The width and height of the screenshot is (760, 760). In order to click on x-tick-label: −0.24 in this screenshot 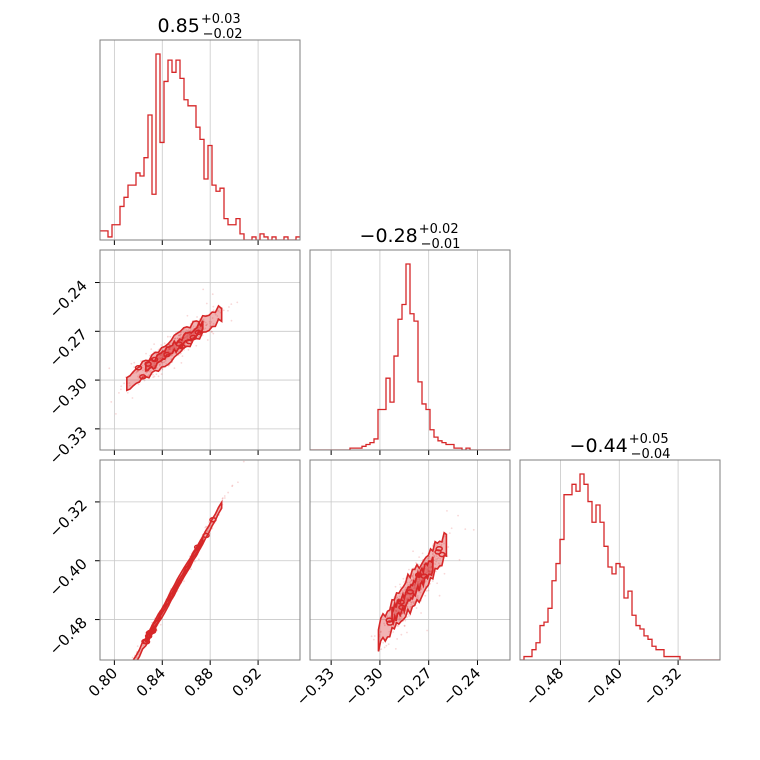, I will do `click(461, 686)`.